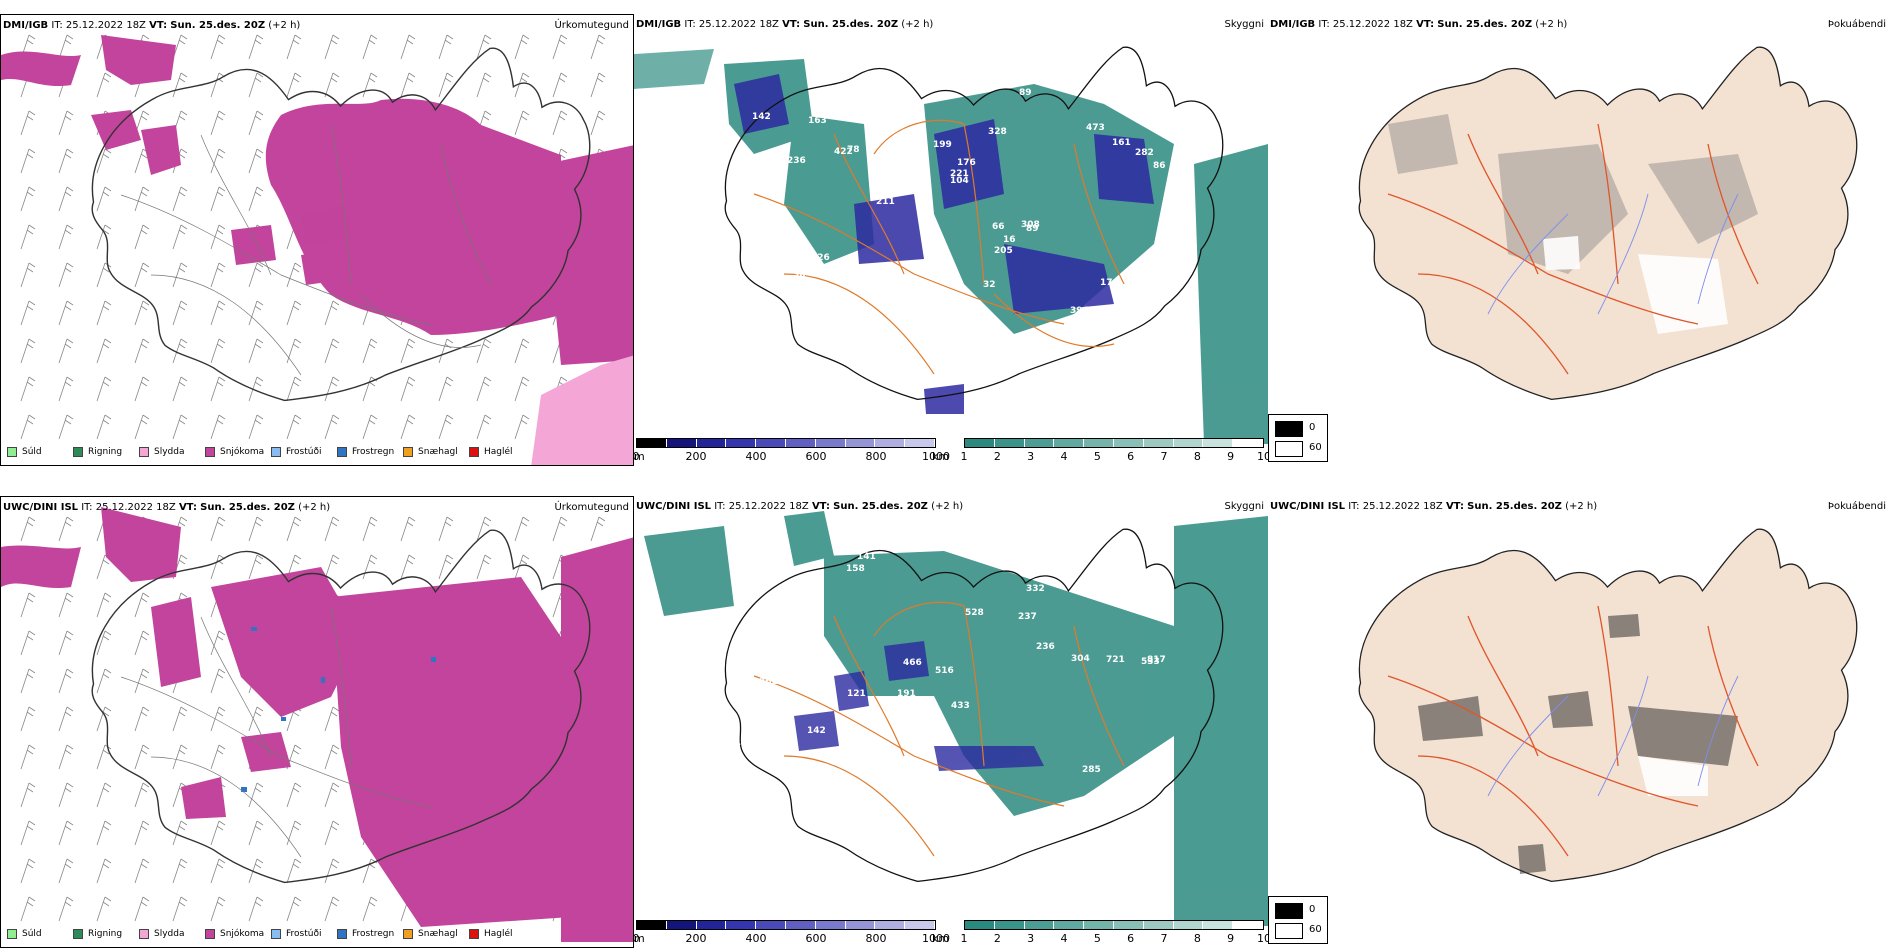  I want to click on cloud-base-value: 12, so click(974, 811).